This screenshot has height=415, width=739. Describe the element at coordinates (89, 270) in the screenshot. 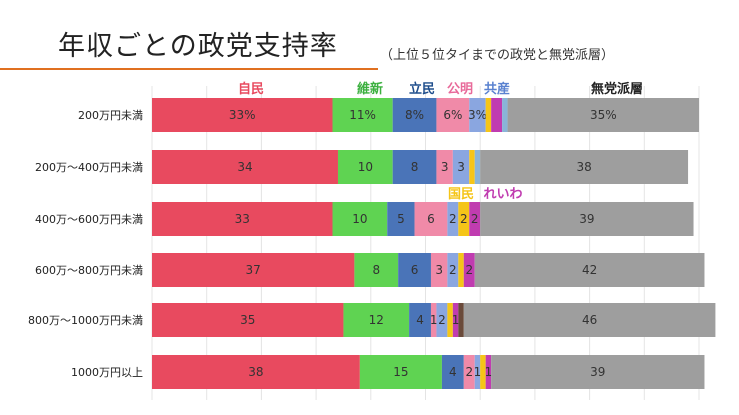

I see `category-label: 600万～800万円未満` at that location.